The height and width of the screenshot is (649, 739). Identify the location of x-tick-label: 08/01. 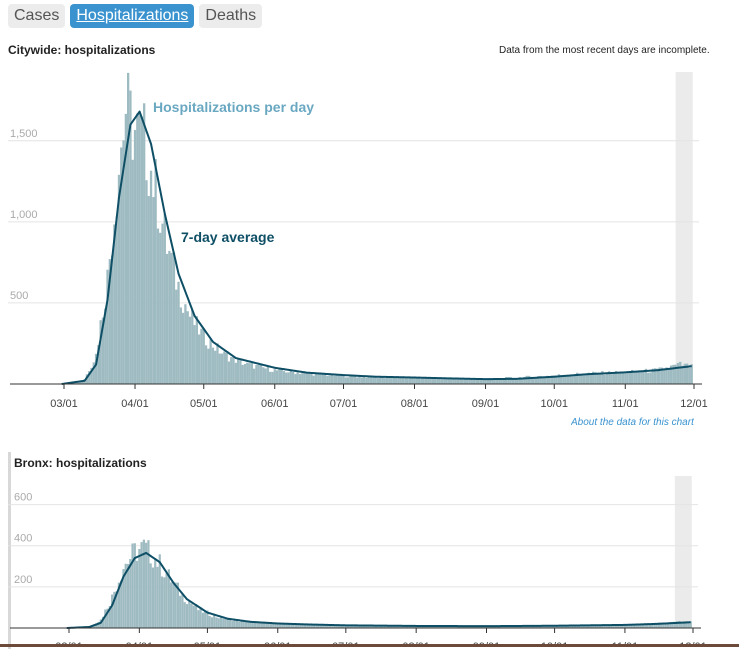
(415, 404).